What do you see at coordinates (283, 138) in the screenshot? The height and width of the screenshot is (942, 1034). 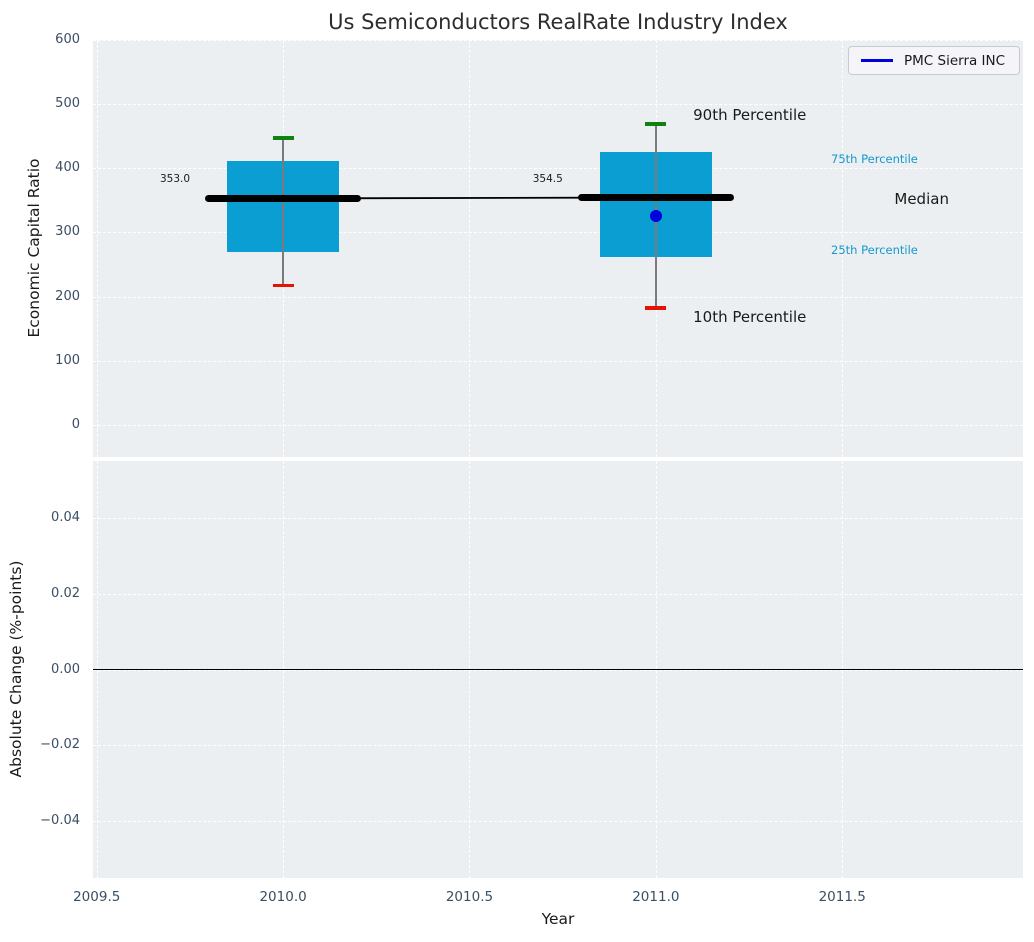 I see `whisker-cap-high-2010` at bounding box center [283, 138].